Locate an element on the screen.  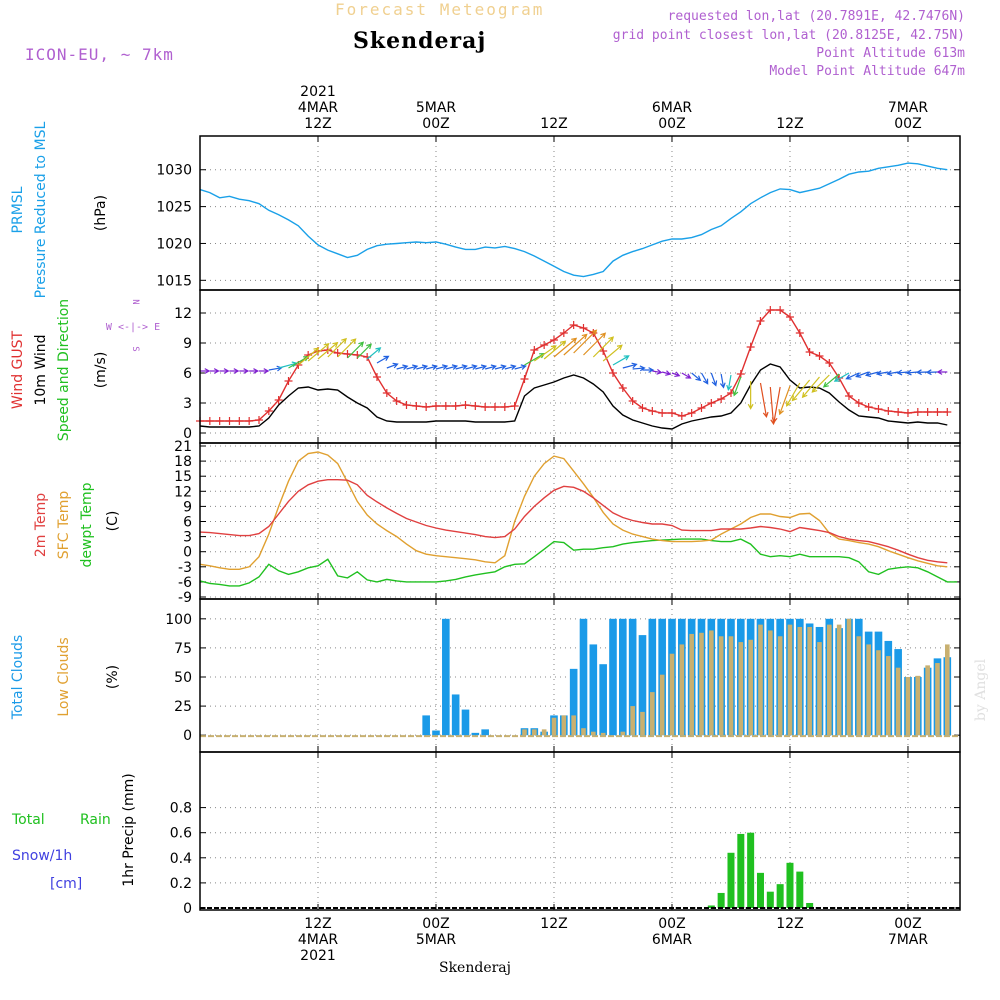
watermark-label: by Angel is located at coordinates (981, 689).